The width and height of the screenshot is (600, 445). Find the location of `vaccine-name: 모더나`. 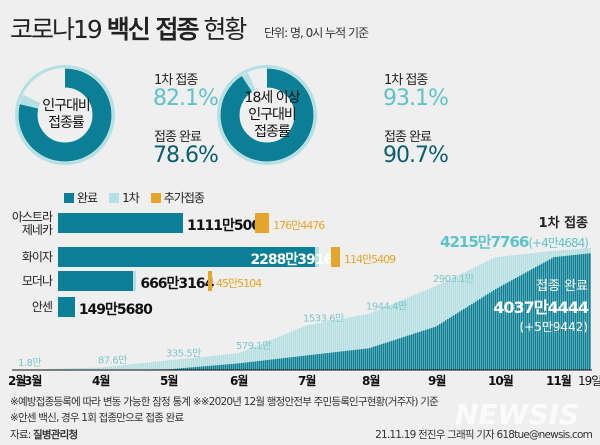

vaccine-name: 모더나 is located at coordinates (37, 281).